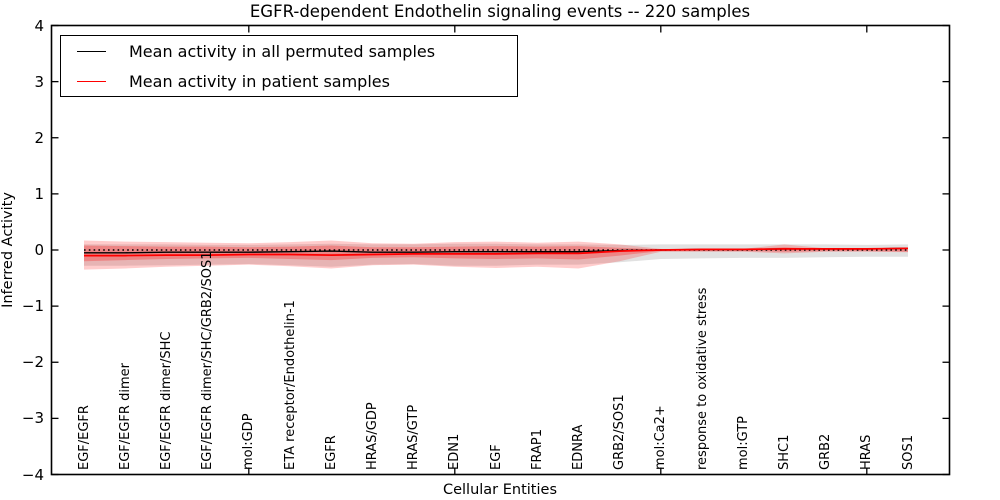  Describe the element at coordinates (91, 51) in the screenshot. I see `permuted-line-sample-icon` at that location.